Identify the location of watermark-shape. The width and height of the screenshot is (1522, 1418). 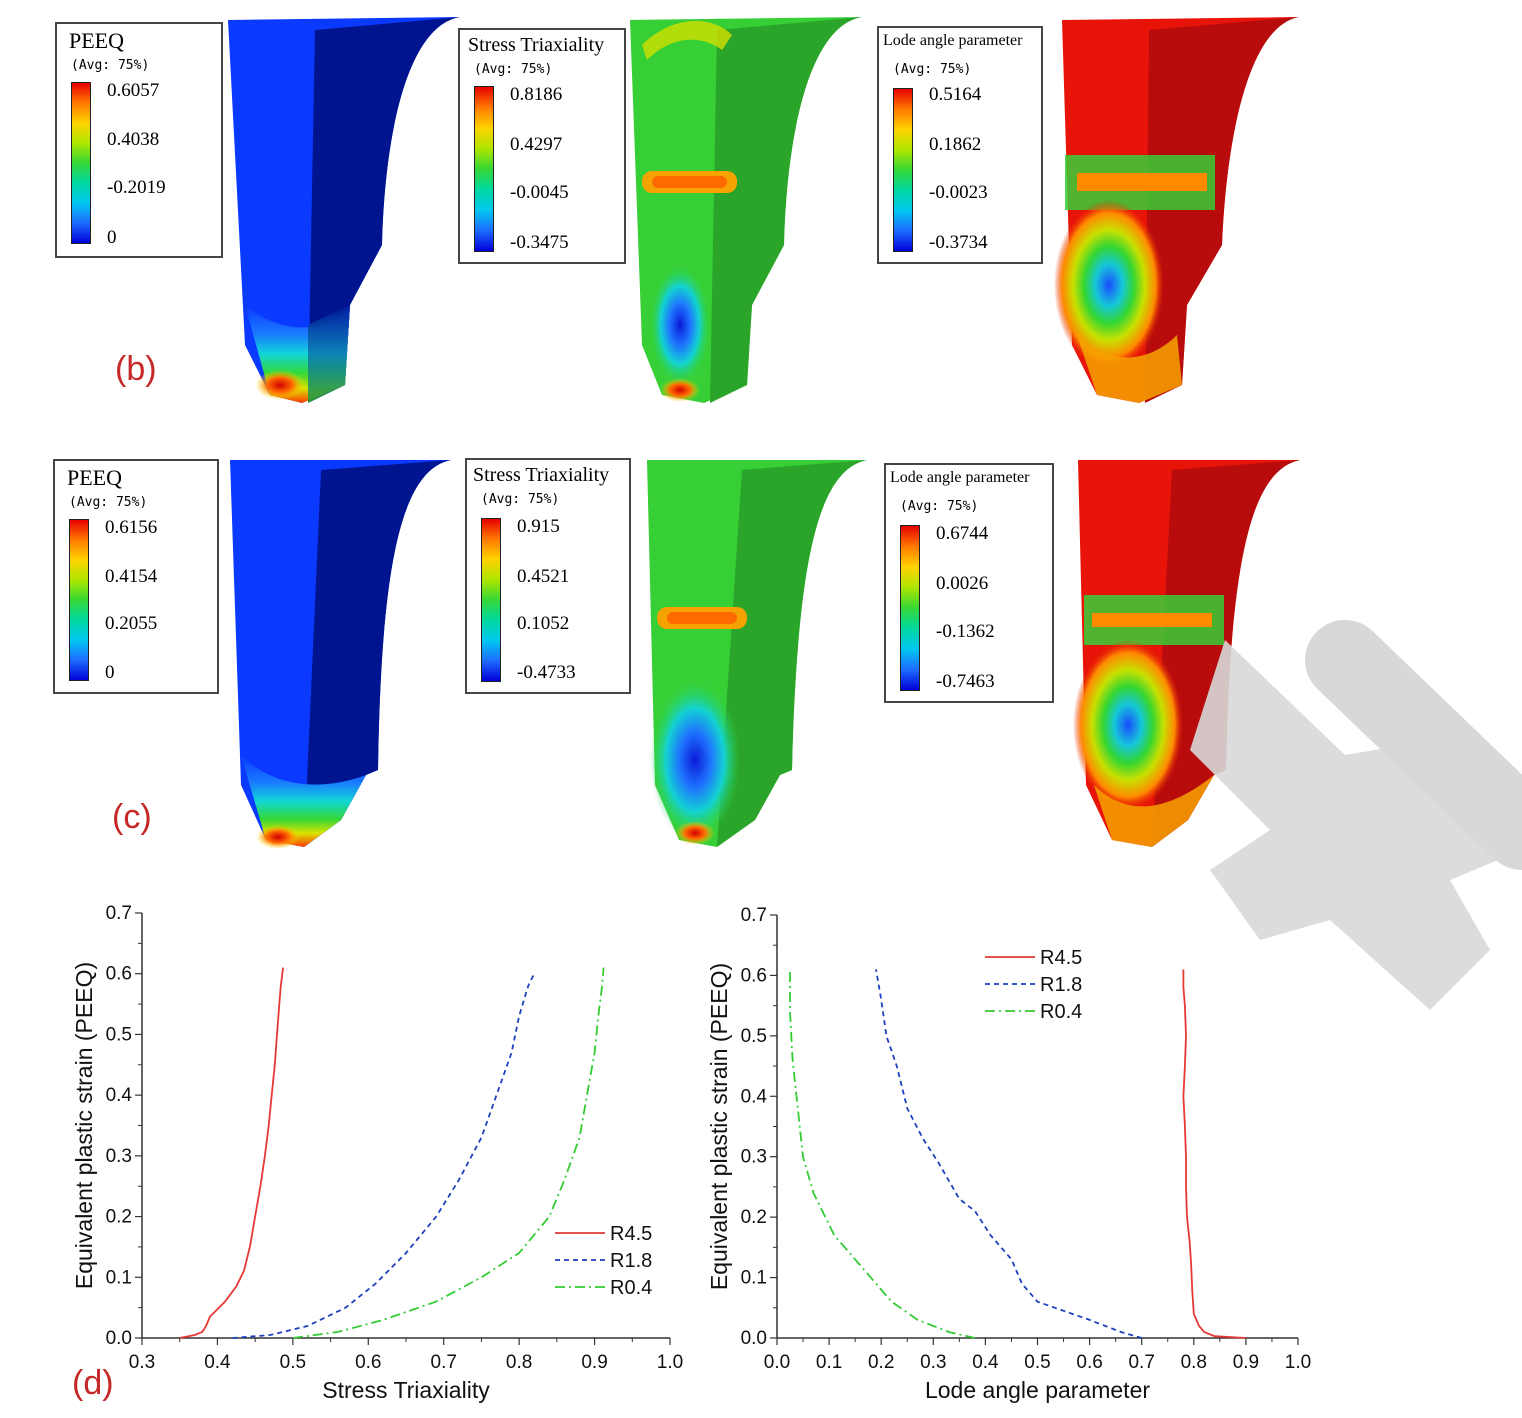
(1356, 815).